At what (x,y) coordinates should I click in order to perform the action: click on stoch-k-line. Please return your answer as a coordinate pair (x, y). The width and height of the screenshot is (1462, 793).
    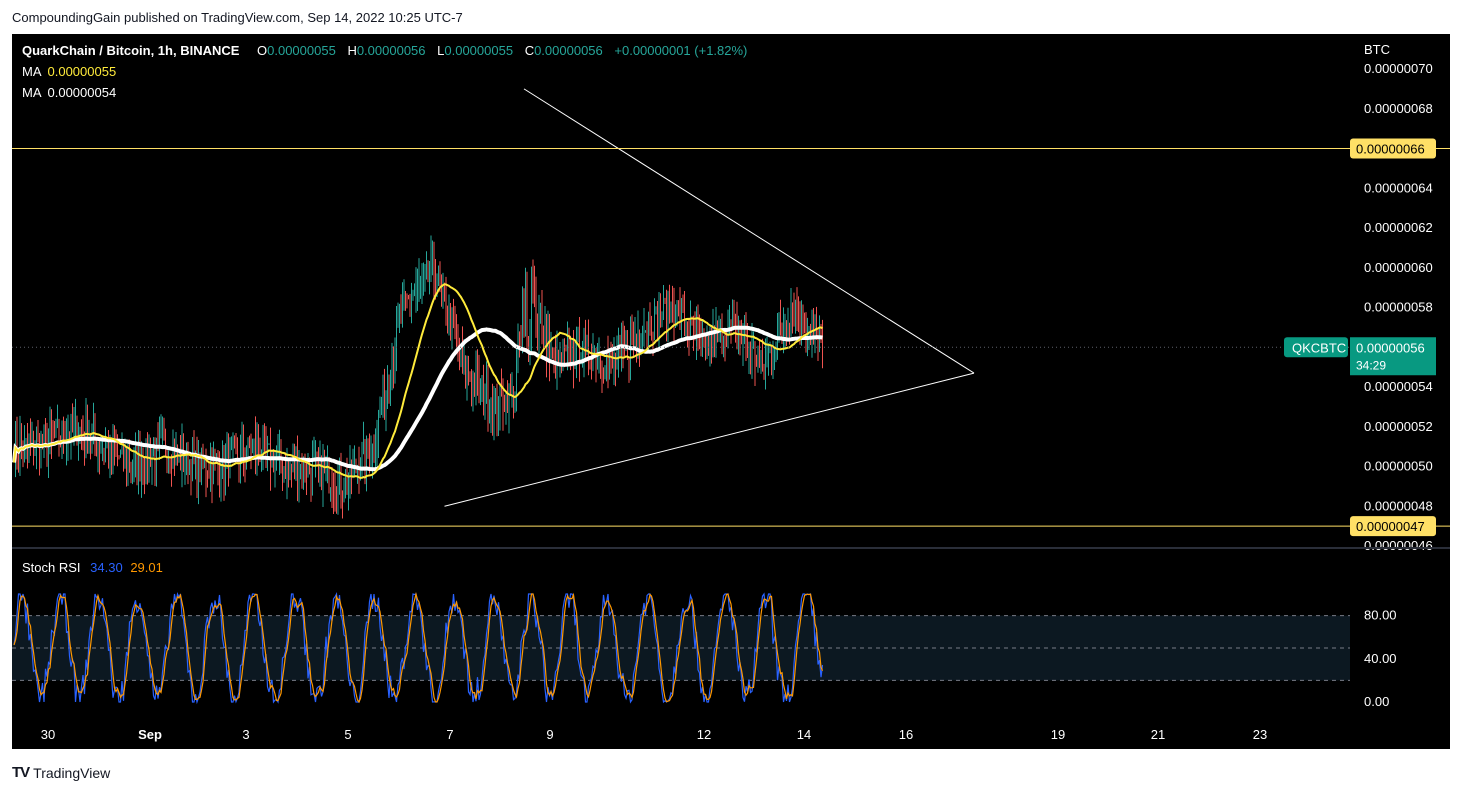
    Looking at the image, I should click on (418, 648).